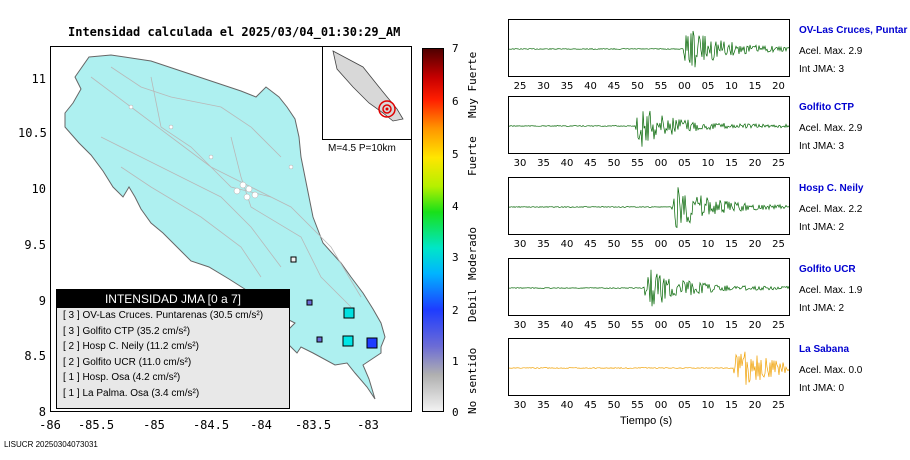 The height and width of the screenshot is (460, 910). I want to click on legend-row: [ 3 ] Golfito CTP (35.2 cm/s²), so click(127, 331).